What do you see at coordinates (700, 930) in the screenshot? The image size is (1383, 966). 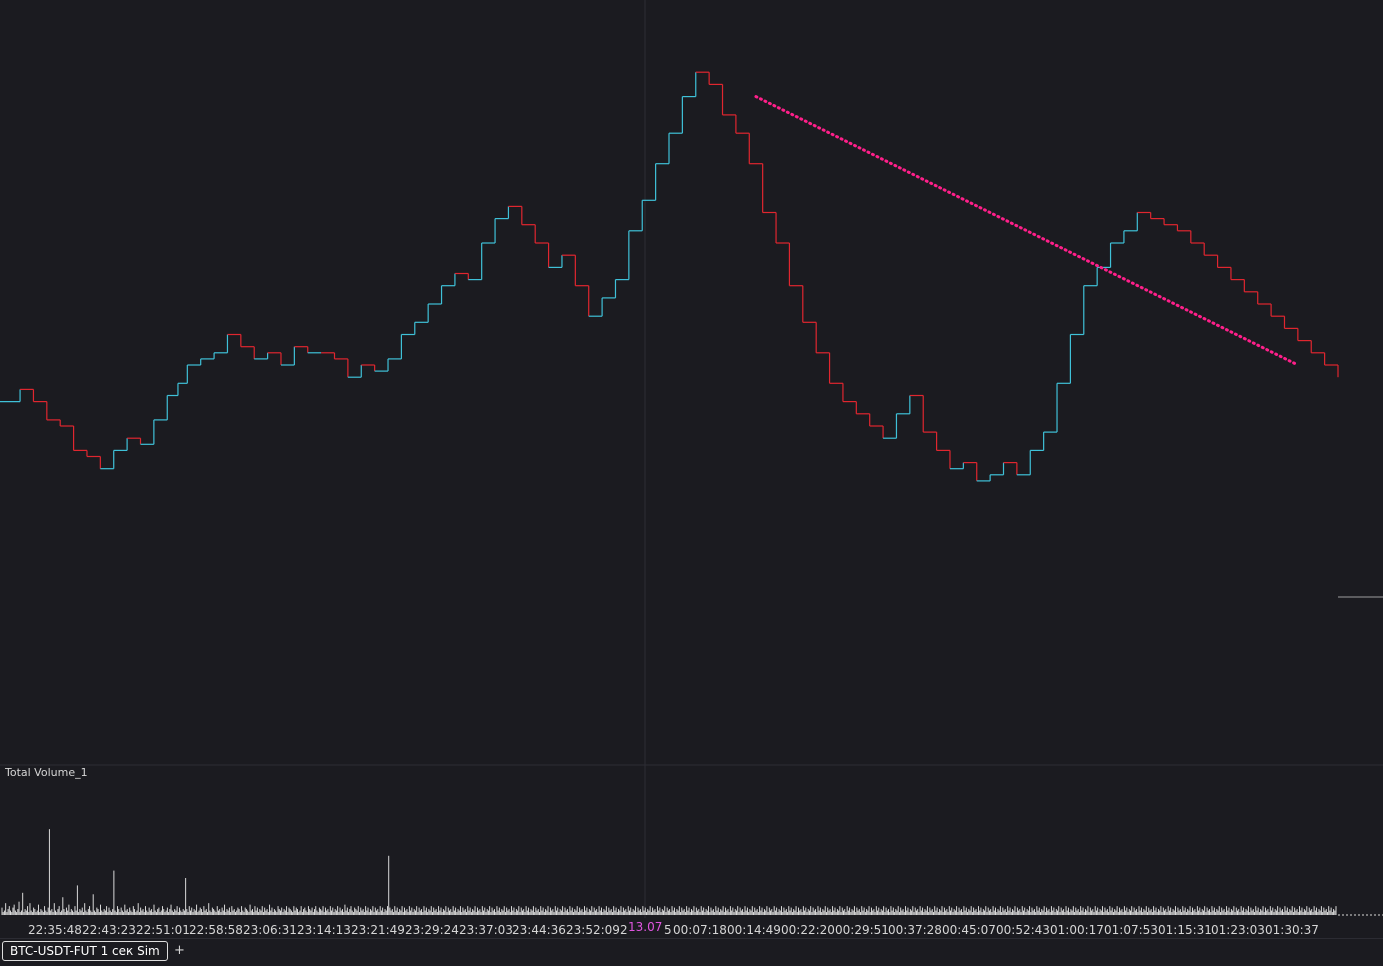 I see `x-tick-label: 00:07:18` at bounding box center [700, 930].